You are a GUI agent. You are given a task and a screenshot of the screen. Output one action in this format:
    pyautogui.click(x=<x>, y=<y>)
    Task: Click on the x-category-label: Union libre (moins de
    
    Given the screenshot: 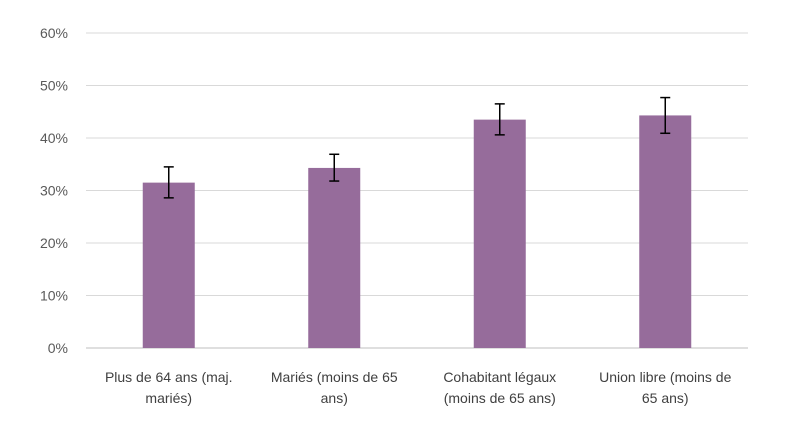 What is the action you would take?
    pyautogui.click(x=665, y=377)
    